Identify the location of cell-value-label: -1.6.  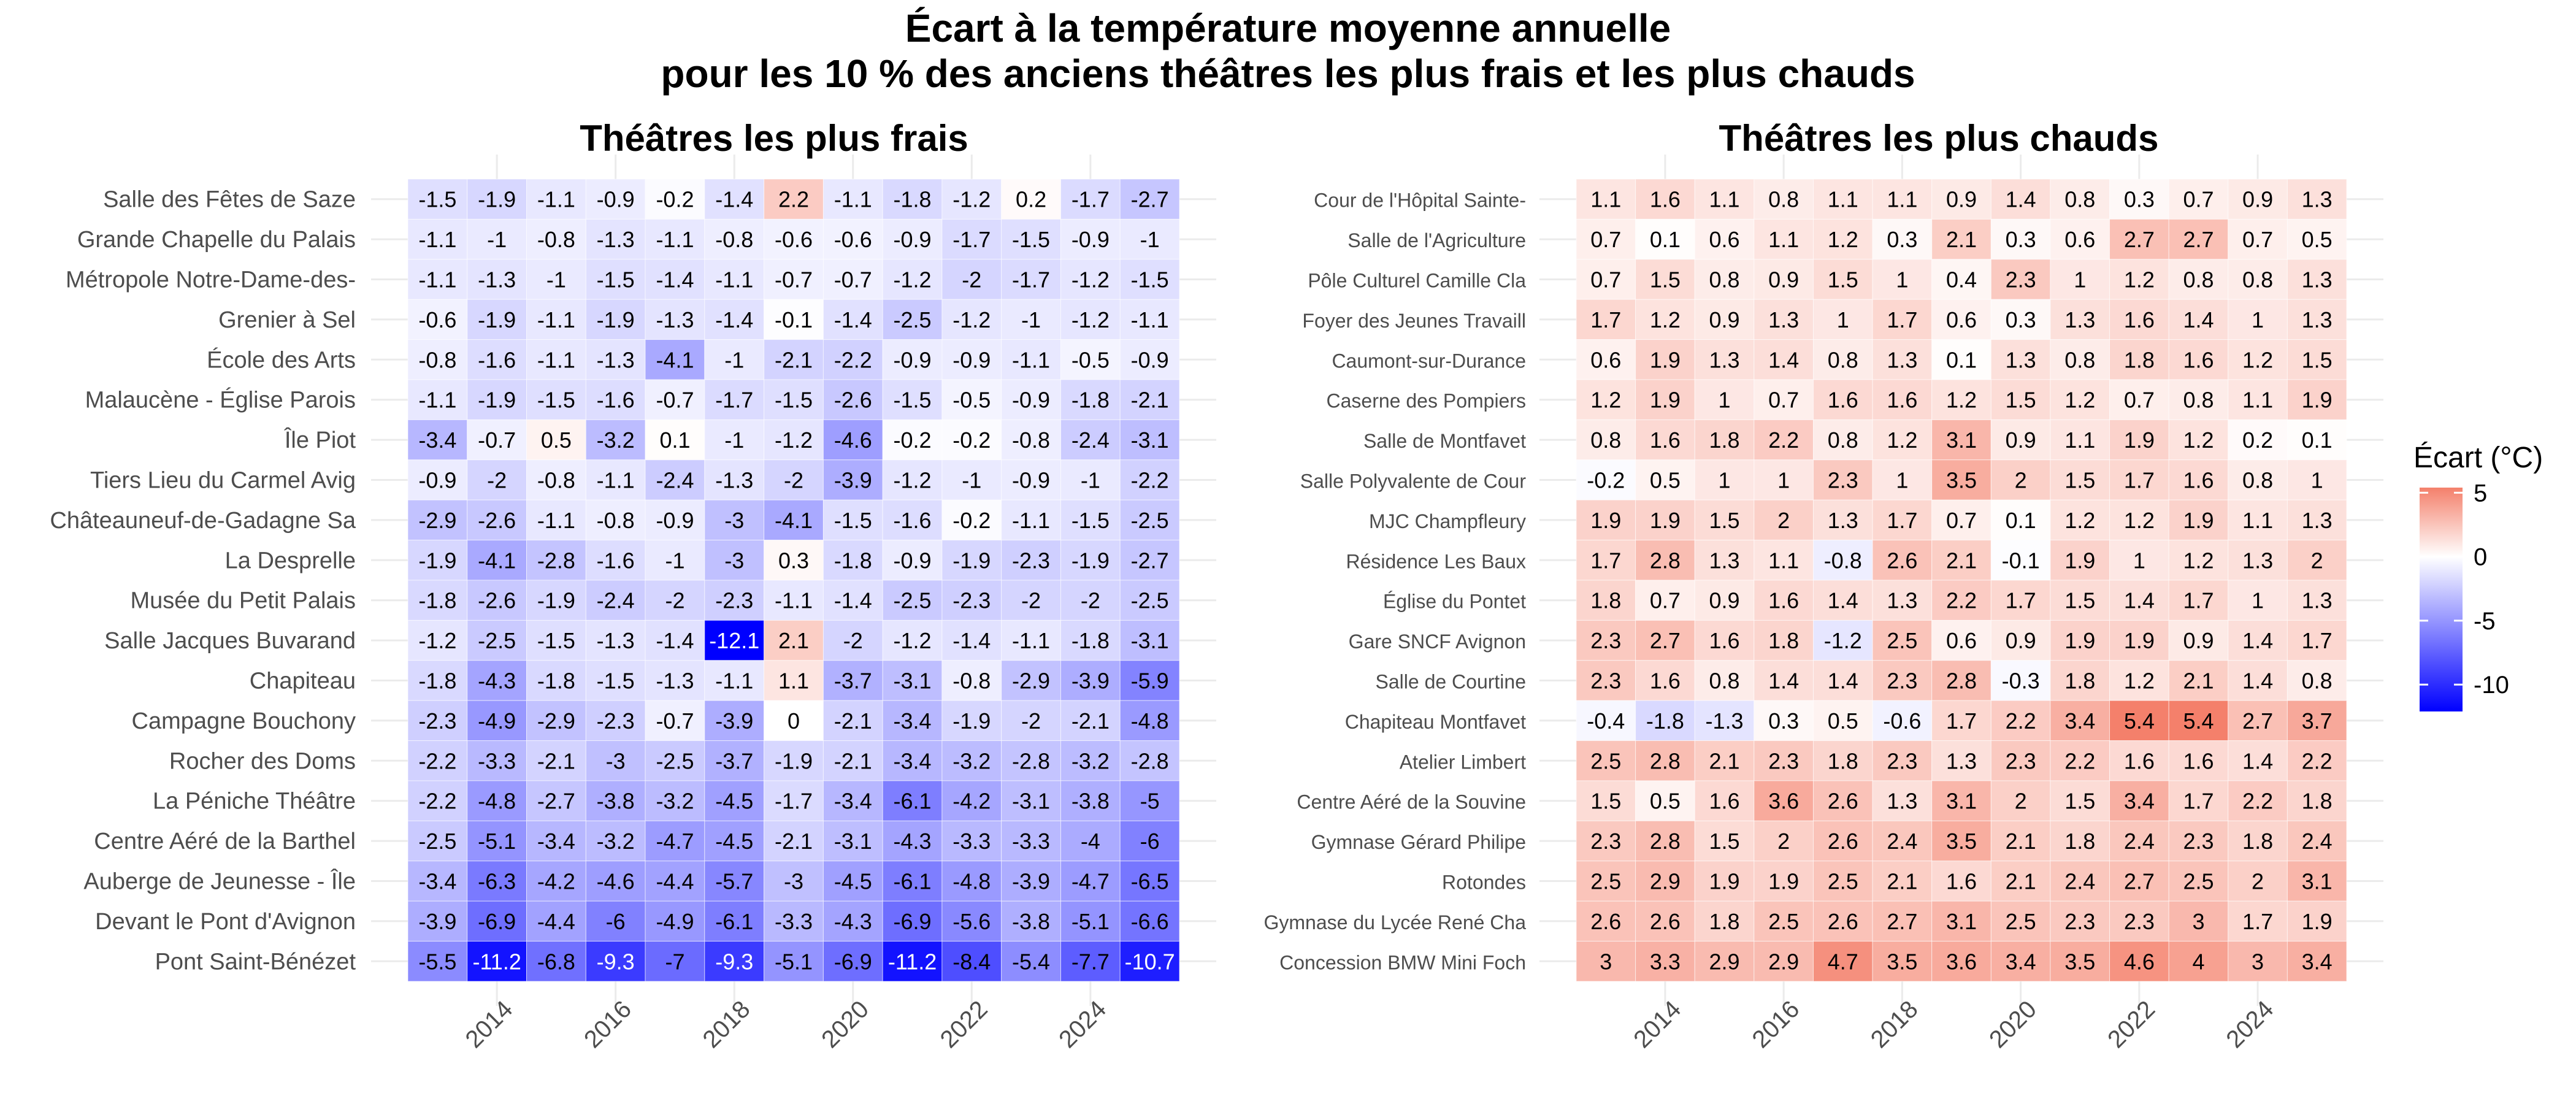
(913, 520).